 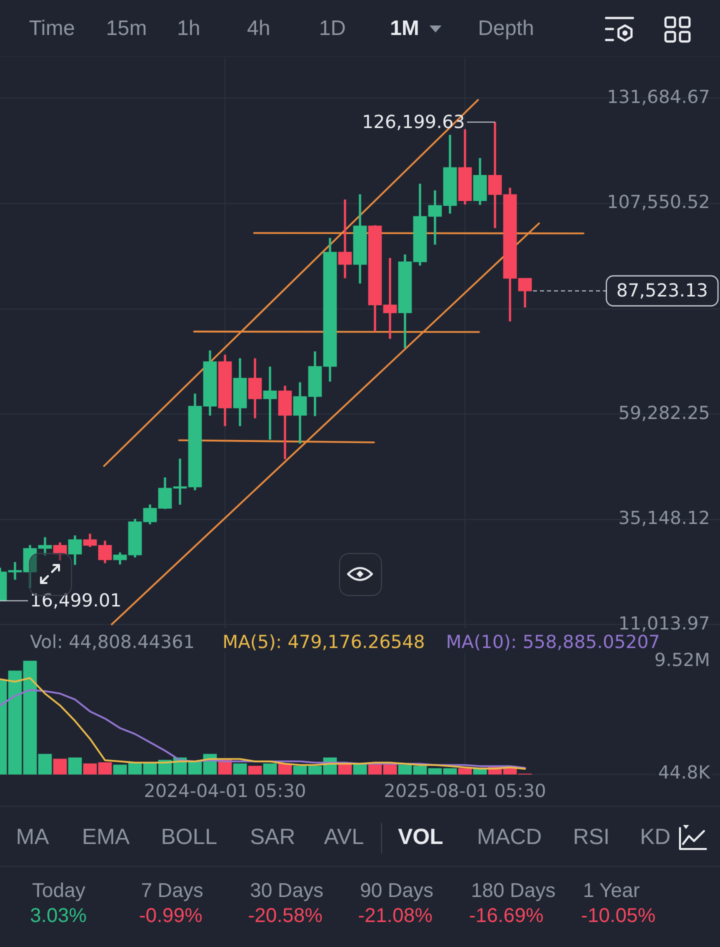 What do you see at coordinates (287, 891) in the screenshot?
I see `category-label: 30 Days` at bounding box center [287, 891].